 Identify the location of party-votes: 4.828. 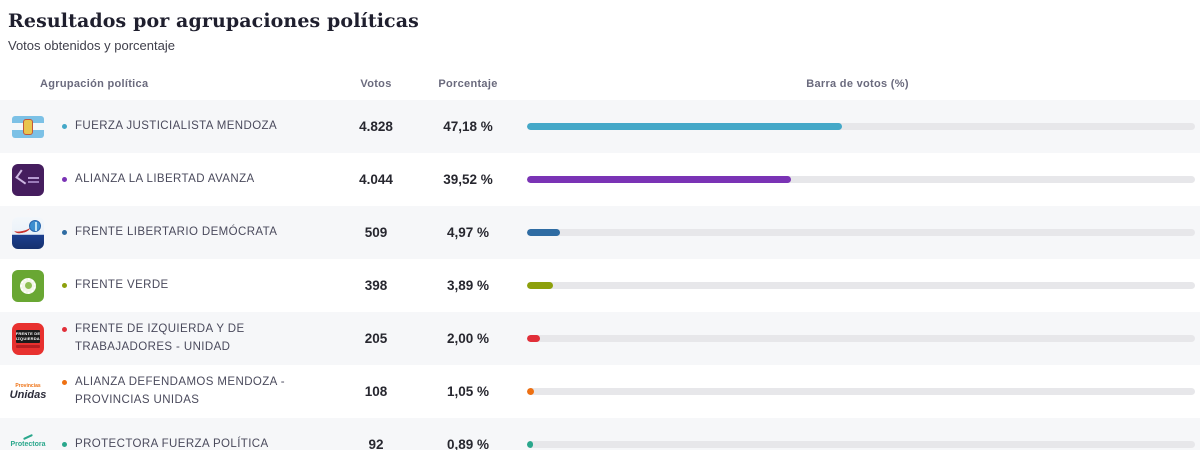
(376, 126).